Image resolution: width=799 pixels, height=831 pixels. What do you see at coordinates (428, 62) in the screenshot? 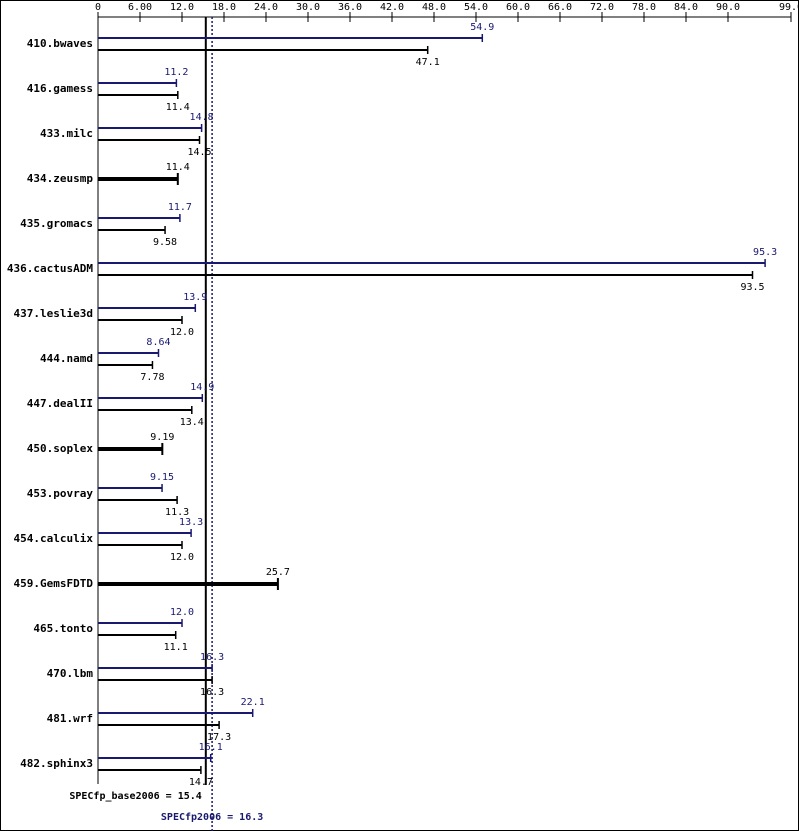
I see `value-label: 47.1` at bounding box center [428, 62].